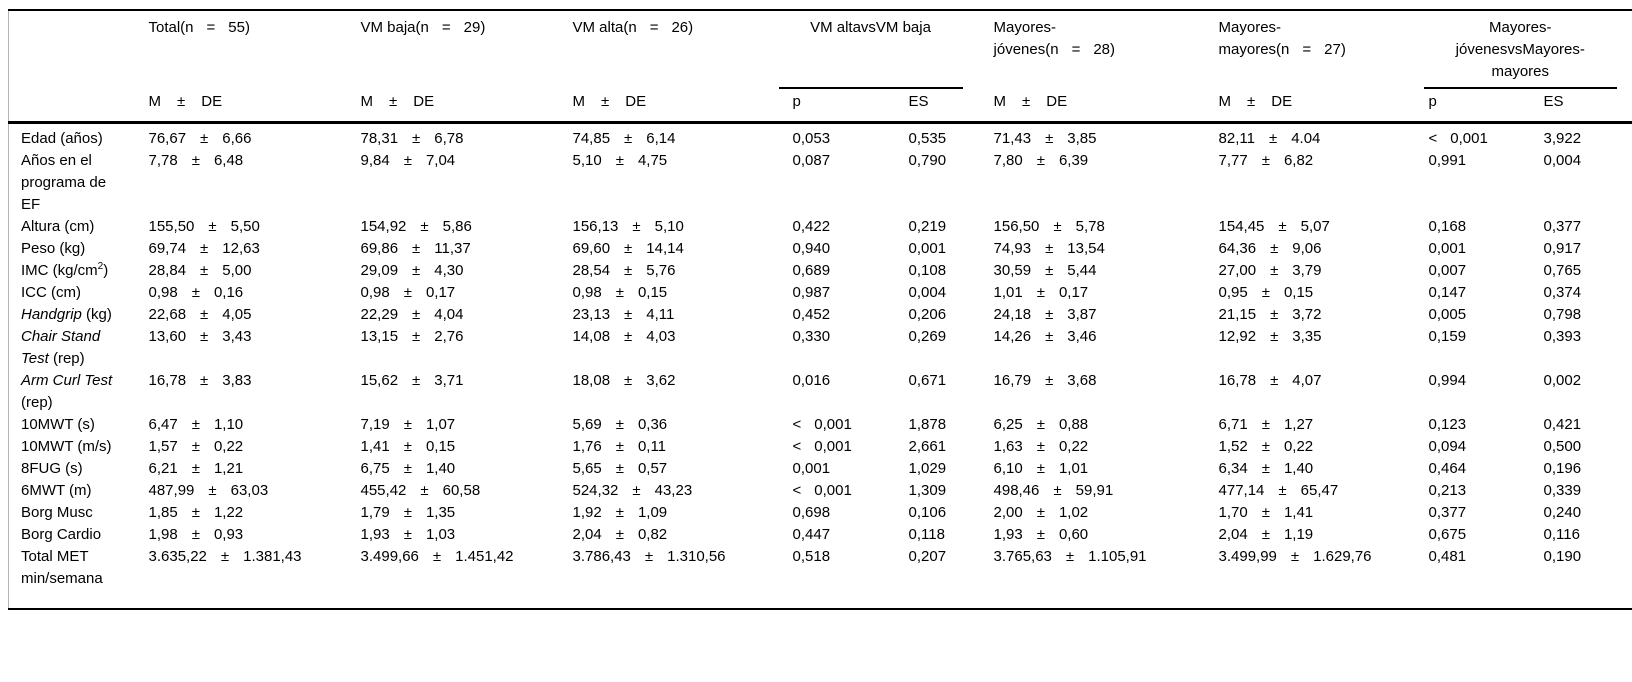 The height and width of the screenshot is (682, 1632). I want to click on p-value-cell: 0,330, so click(844, 348).